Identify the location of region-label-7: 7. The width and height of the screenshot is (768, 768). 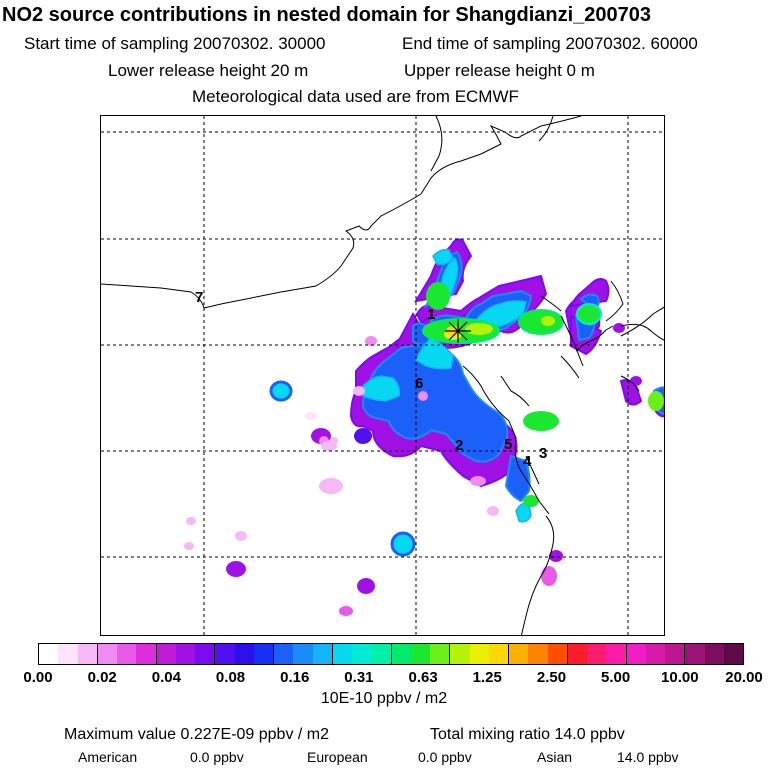
(199, 297).